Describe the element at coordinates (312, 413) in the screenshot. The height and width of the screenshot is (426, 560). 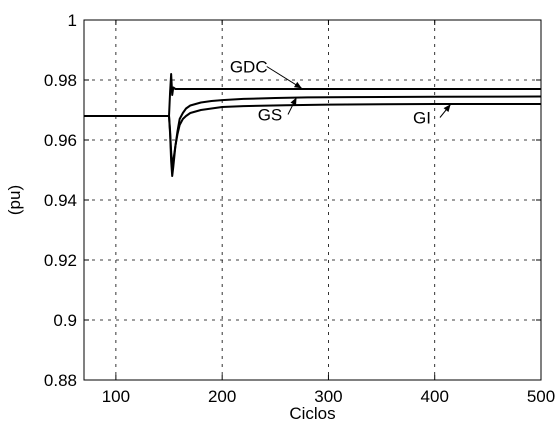
I see `x-axis-label: Ciclos` at that location.